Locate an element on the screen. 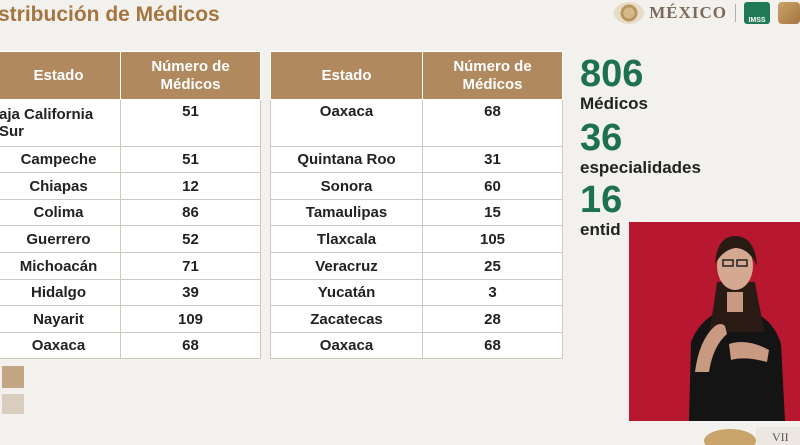 The width and height of the screenshot is (800, 445). state-cell: Michoacán is located at coordinates (60, 266).